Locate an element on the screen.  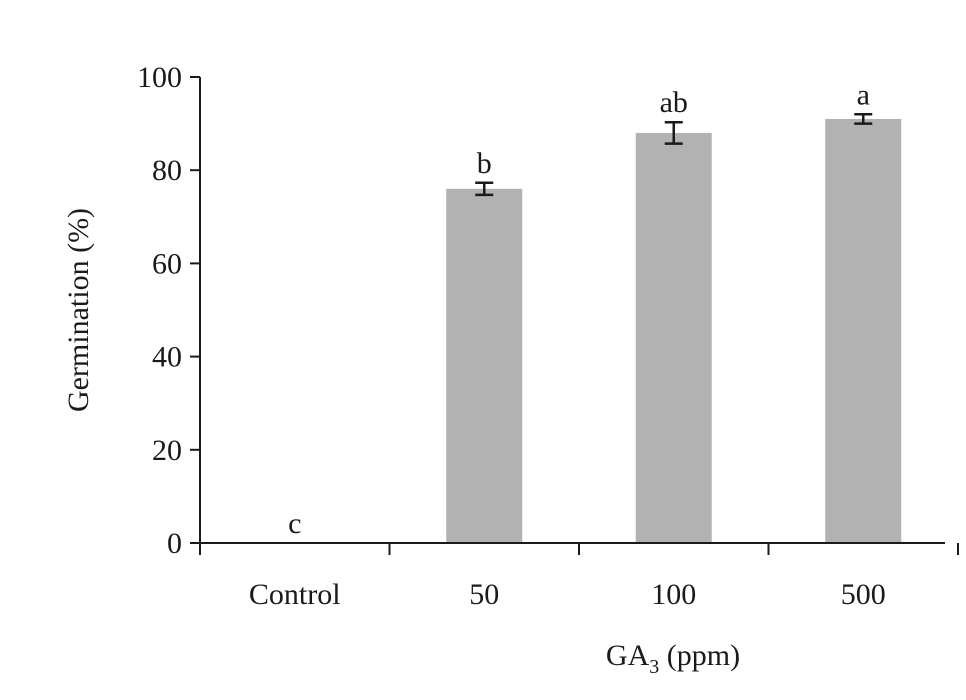
x-axis-title-suffix: (ppm) is located at coordinates (699, 655).